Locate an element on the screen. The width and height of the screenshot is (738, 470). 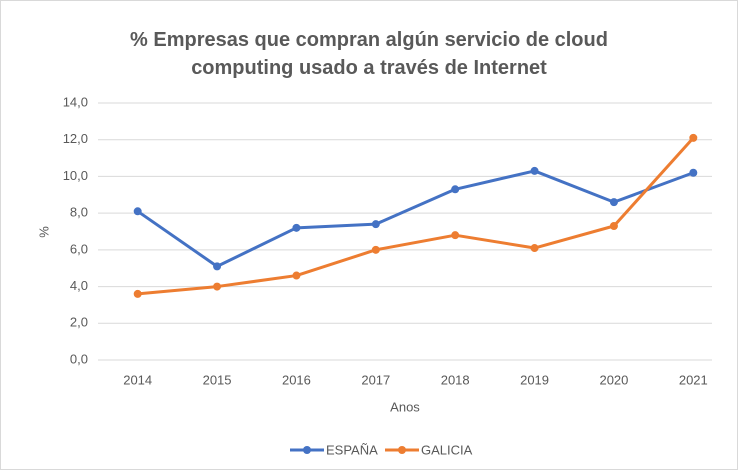
y-tick-label: 0,0 is located at coordinates (79, 358).